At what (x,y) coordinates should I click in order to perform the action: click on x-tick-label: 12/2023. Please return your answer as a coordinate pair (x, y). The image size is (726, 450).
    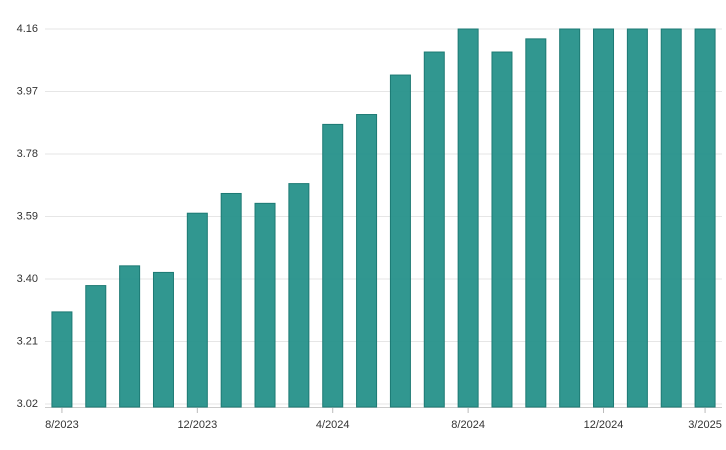
    Looking at the image, I should click on (197, 425).